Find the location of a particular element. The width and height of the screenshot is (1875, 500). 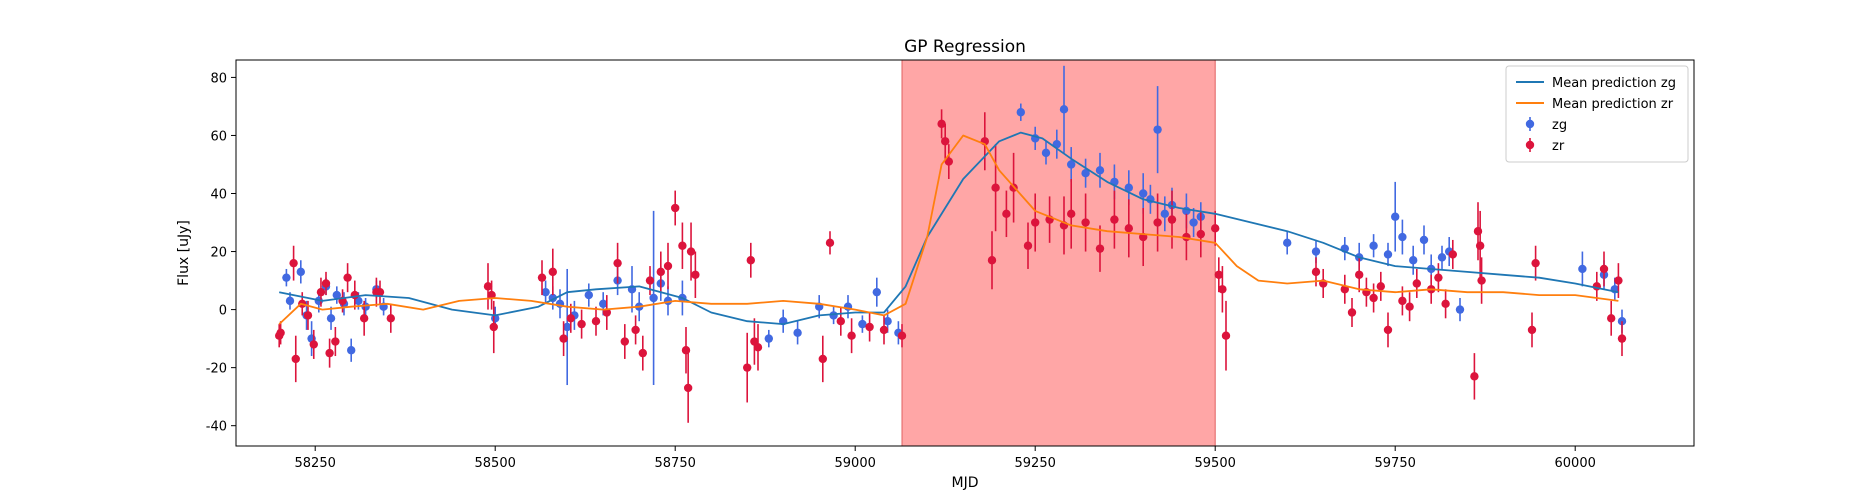

legend-label: Mean prediction zr is located at coordinates (1613, 104).